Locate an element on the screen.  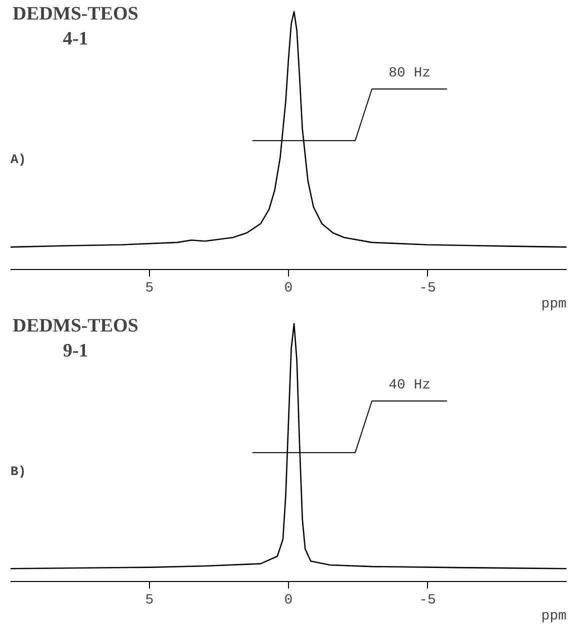
chart-title: DEDMS-TEOS 9-1 is located at coordinates (75, 338).